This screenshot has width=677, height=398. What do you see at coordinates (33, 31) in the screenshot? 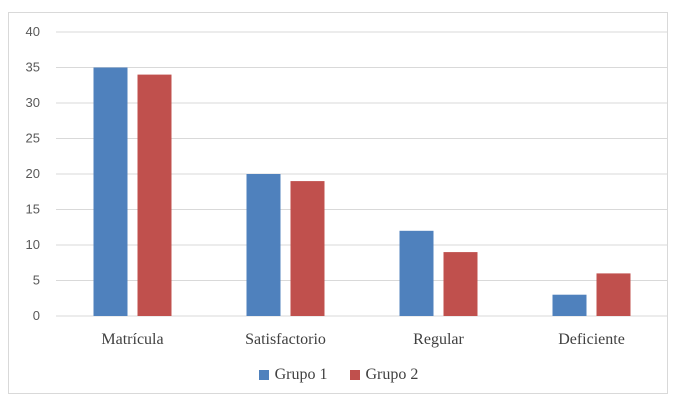
I see `y-tick-label-40: 40` at bounding box center [33, 31].